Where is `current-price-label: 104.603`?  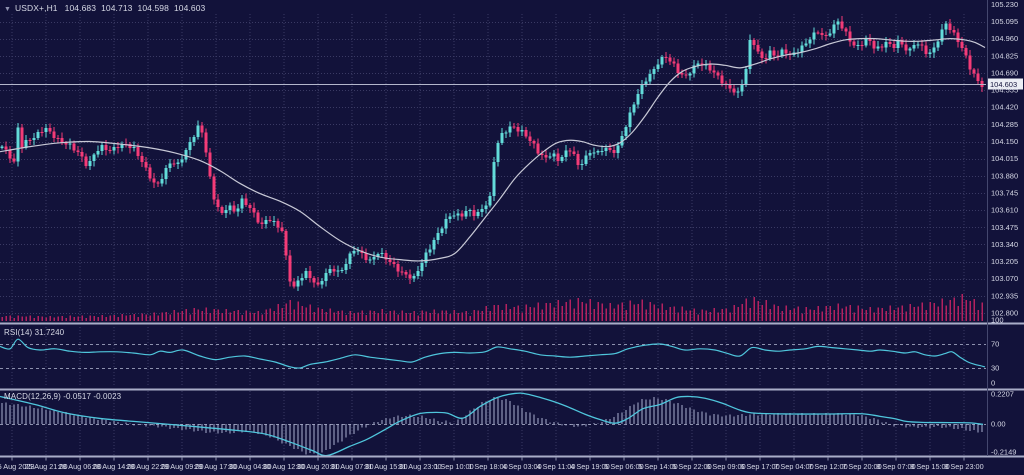
current-price-label: 104.603 is located at coordinates (1005, 84).